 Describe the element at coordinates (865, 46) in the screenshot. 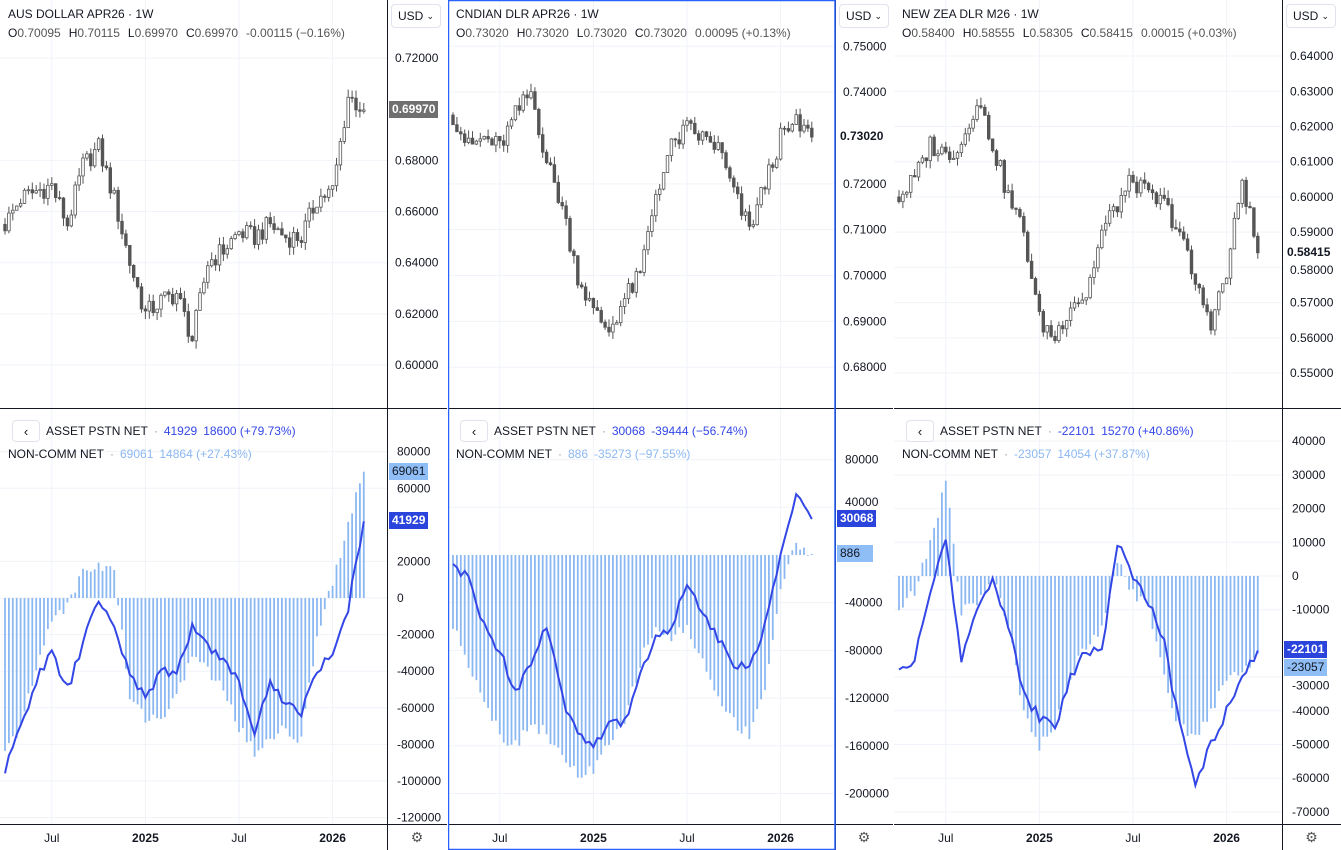

I see `price-tick-label: 0.75000` at that location.